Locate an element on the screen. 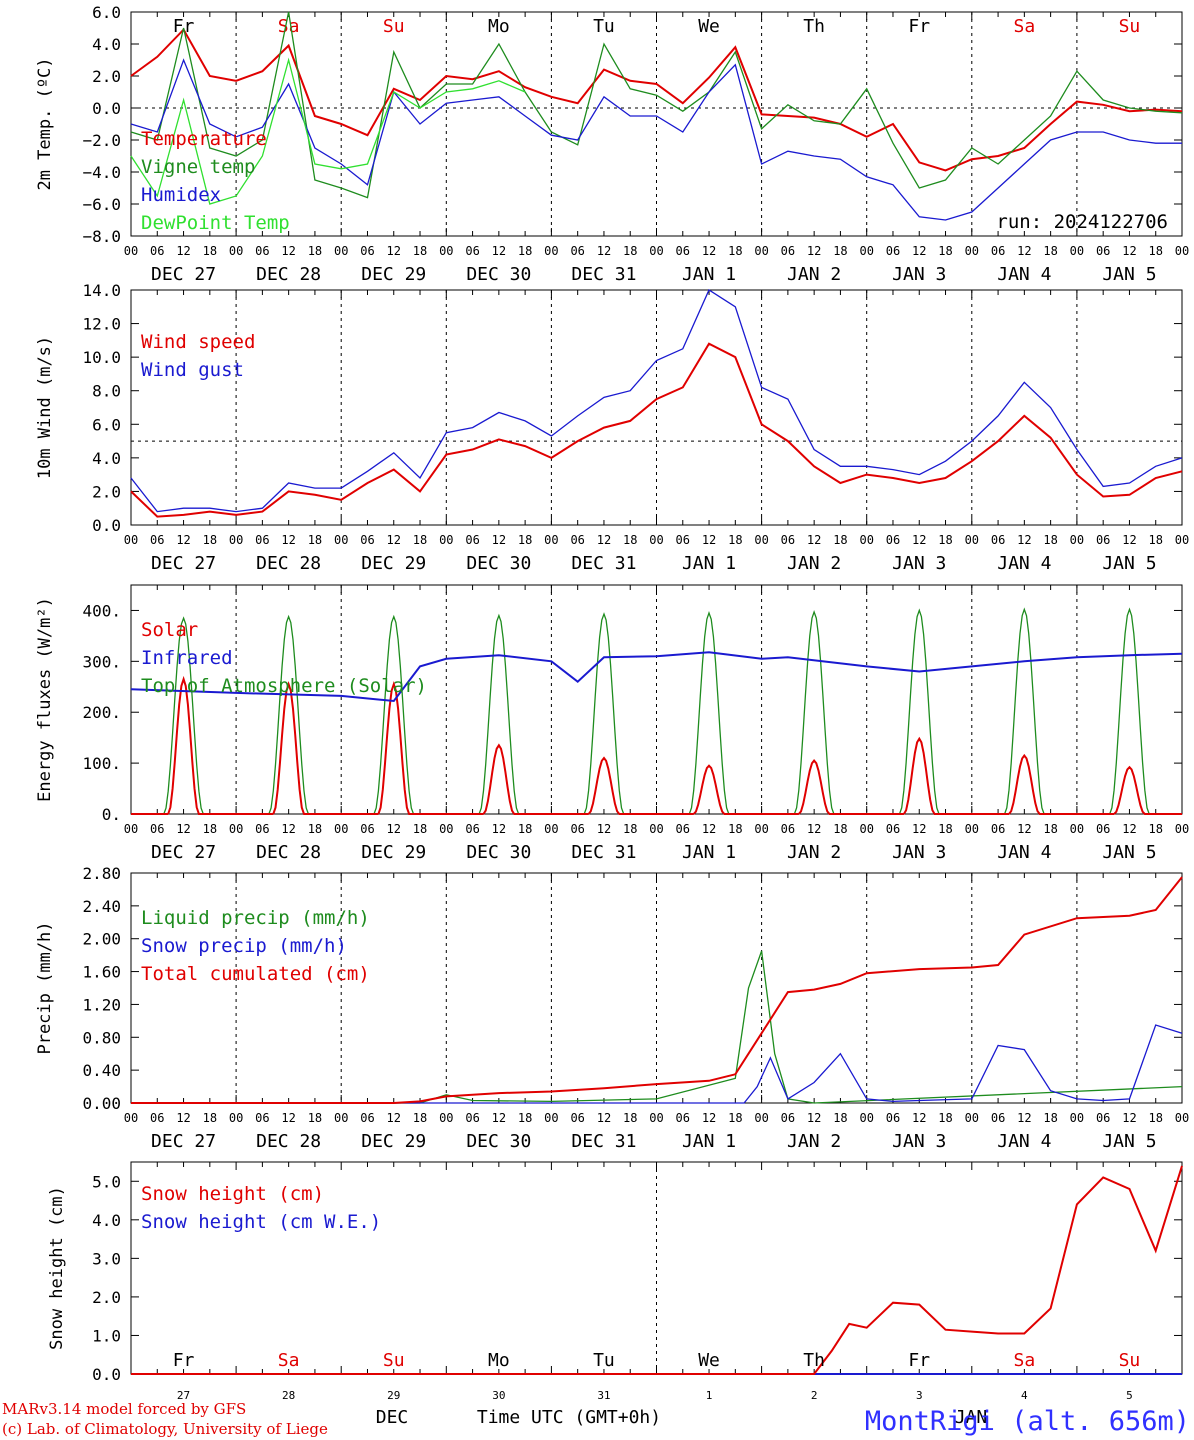 Image resolution: width=1194 pixels, height=1440 pixels. y-tick-label: 0.80 is located at coordinates (101, 1037).